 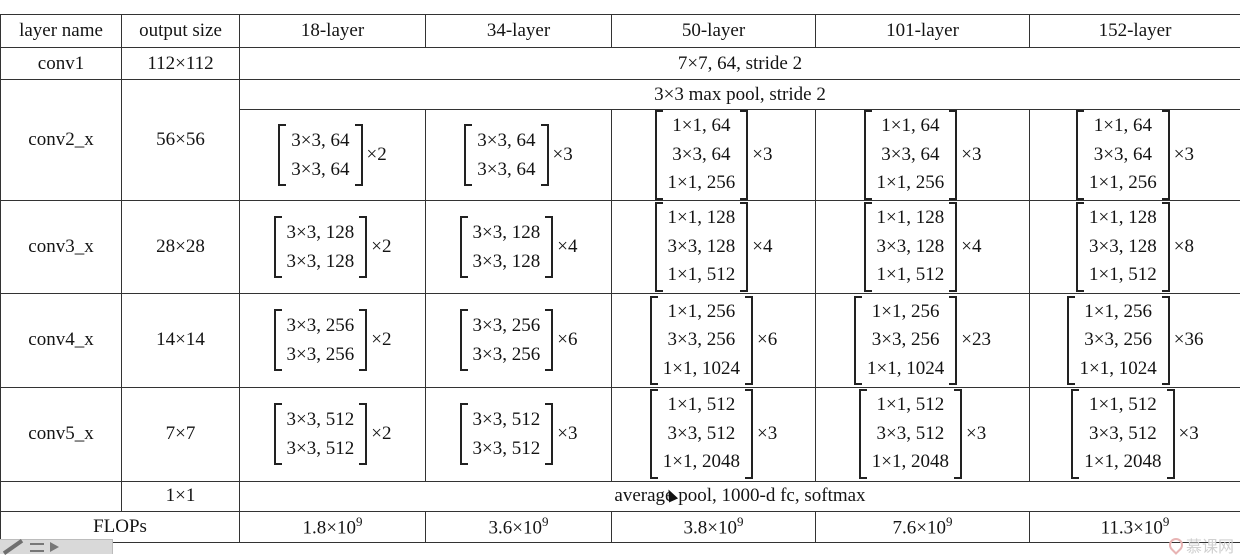 What do you see at coordinates (181, 247) in the screenshot?
I see `output-size-conv3: 28×28` at bounding box center [181, 247].